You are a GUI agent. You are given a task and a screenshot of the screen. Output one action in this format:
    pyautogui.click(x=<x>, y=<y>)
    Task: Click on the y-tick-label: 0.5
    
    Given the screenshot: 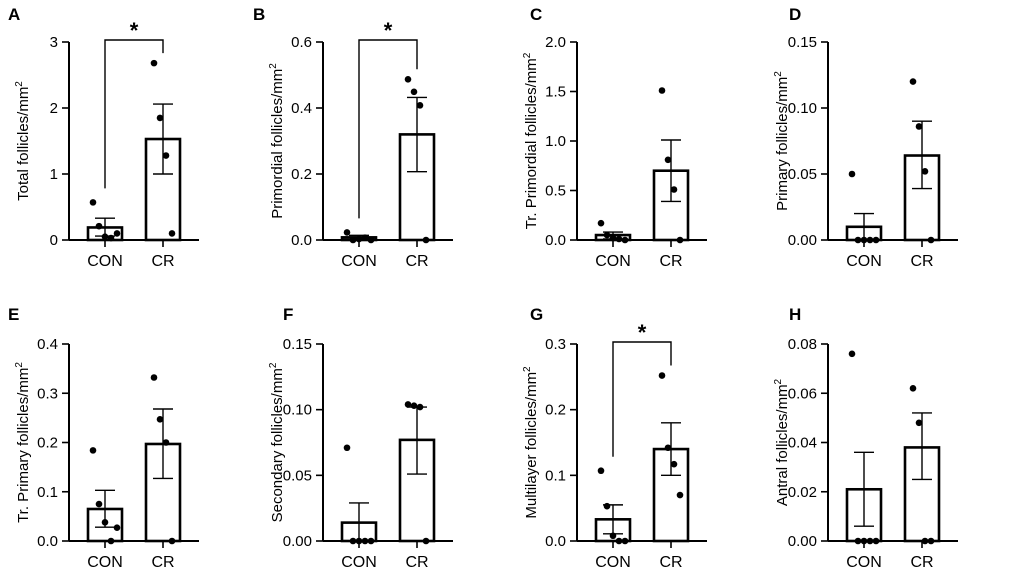 What is the action you would take?
    pyautogui.click(x=555, y=191)
    